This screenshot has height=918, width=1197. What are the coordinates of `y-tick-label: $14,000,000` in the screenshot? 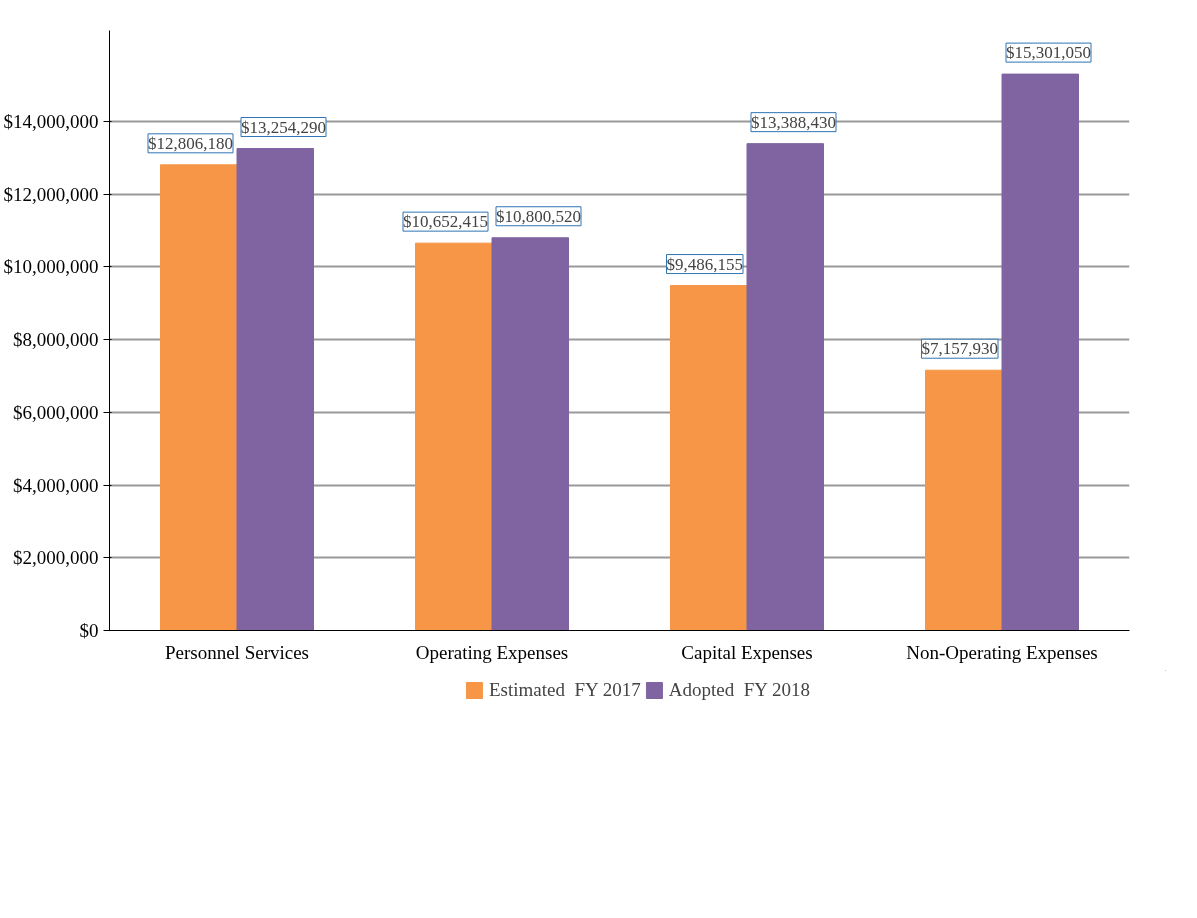 It's located at (51, 121).